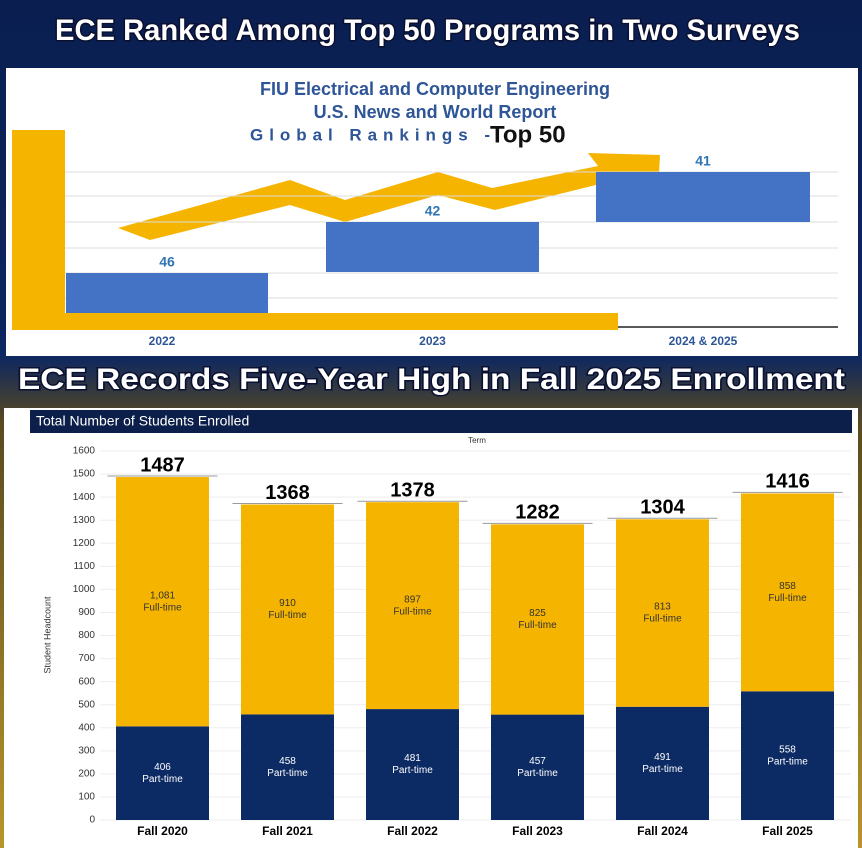  Describe the element at coordinates (86, 774) in the screenshot. I see `y-tick-label: 200` at that location.